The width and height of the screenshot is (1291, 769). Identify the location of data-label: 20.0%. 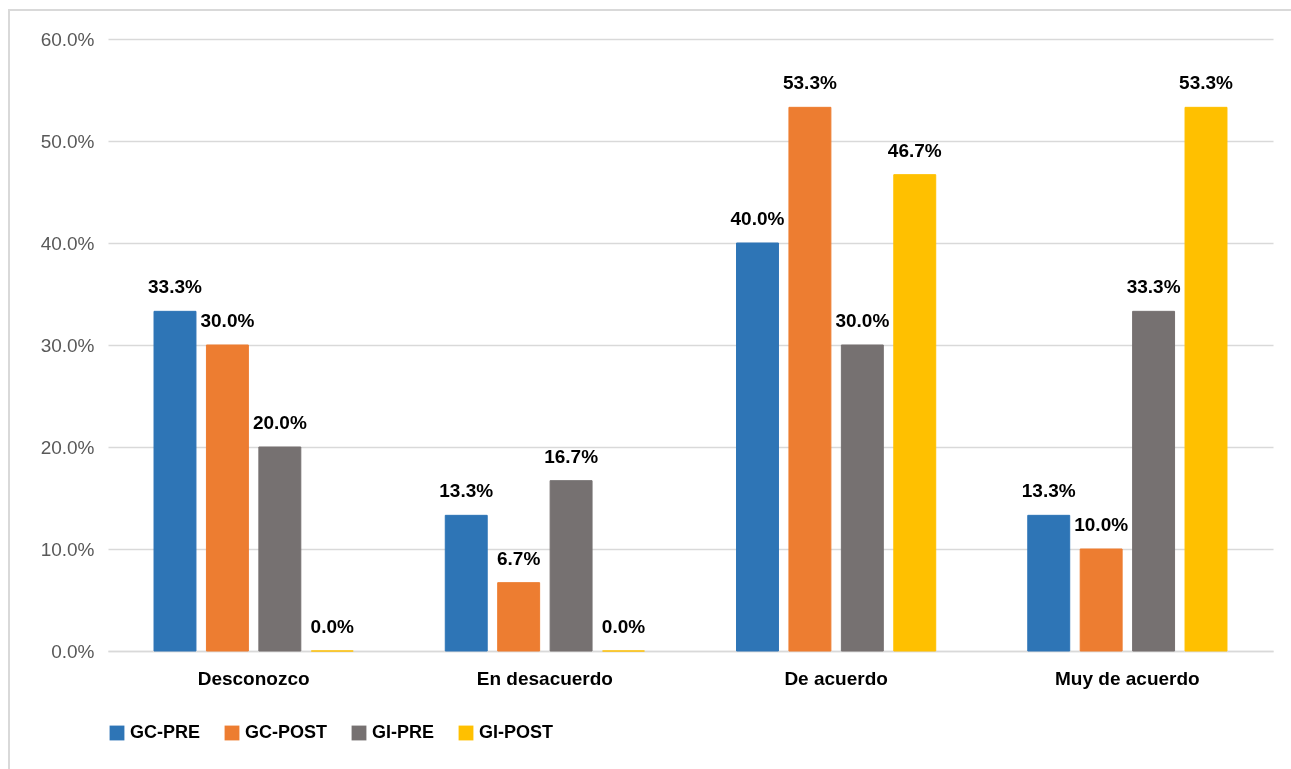
(279, 422).